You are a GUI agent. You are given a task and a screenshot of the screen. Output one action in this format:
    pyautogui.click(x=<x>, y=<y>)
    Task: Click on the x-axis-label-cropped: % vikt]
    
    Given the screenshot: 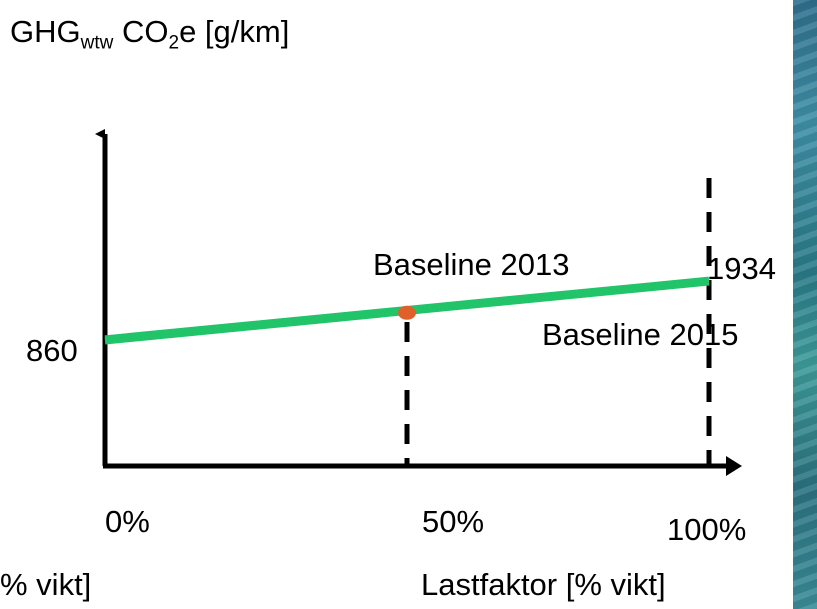 What is the action you would take?
    pyautogui.click(x=45, y=584)
    